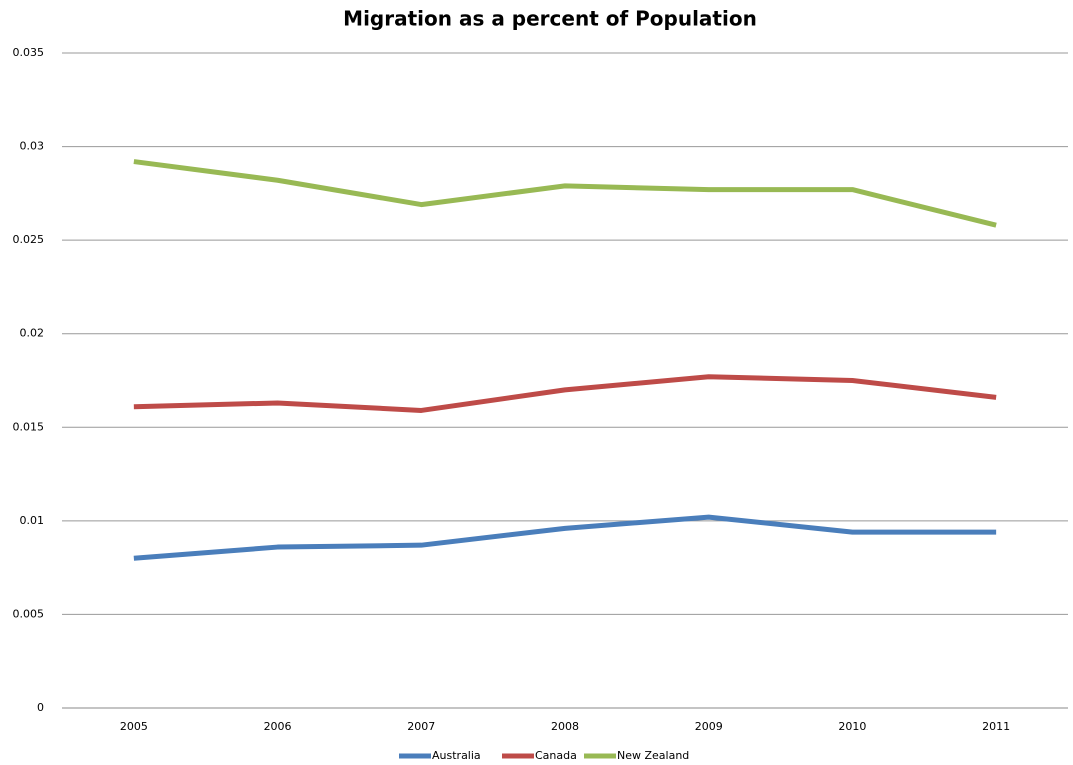  What do you see at coordinates (32, 333) in the screenshot?
I see `y-tick-label: 0.02` at bounding box center [32, 333].